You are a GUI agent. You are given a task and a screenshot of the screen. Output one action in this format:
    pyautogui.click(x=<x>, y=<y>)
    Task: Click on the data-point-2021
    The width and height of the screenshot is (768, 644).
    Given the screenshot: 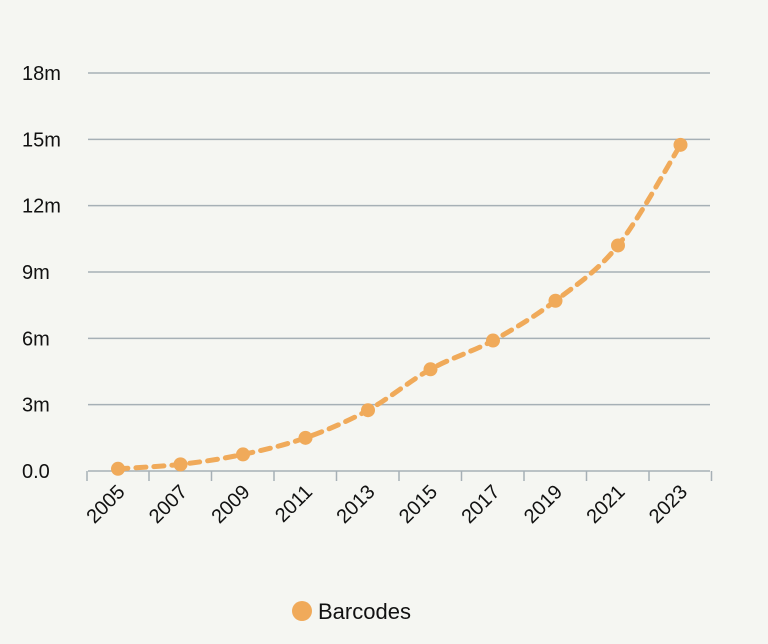 What is the action you would take?
    pyautogui.click(x=618, y=245)
    